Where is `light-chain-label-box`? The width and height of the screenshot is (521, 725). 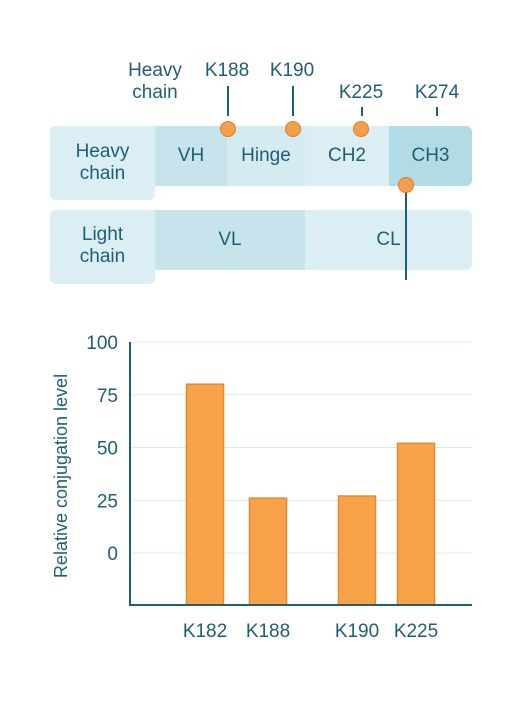
light-chain-label-box is located at coordinates (102, 247).